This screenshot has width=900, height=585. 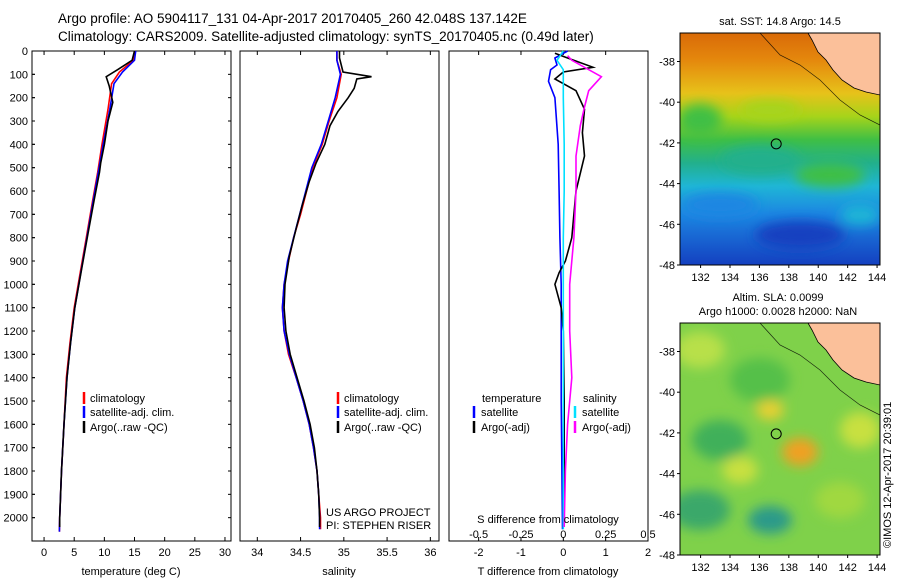 What do you see at coordinates (378, 513) in the screenshot?
I see `project-note: US ARGO PROJECT` at bounding box center [378, 513].